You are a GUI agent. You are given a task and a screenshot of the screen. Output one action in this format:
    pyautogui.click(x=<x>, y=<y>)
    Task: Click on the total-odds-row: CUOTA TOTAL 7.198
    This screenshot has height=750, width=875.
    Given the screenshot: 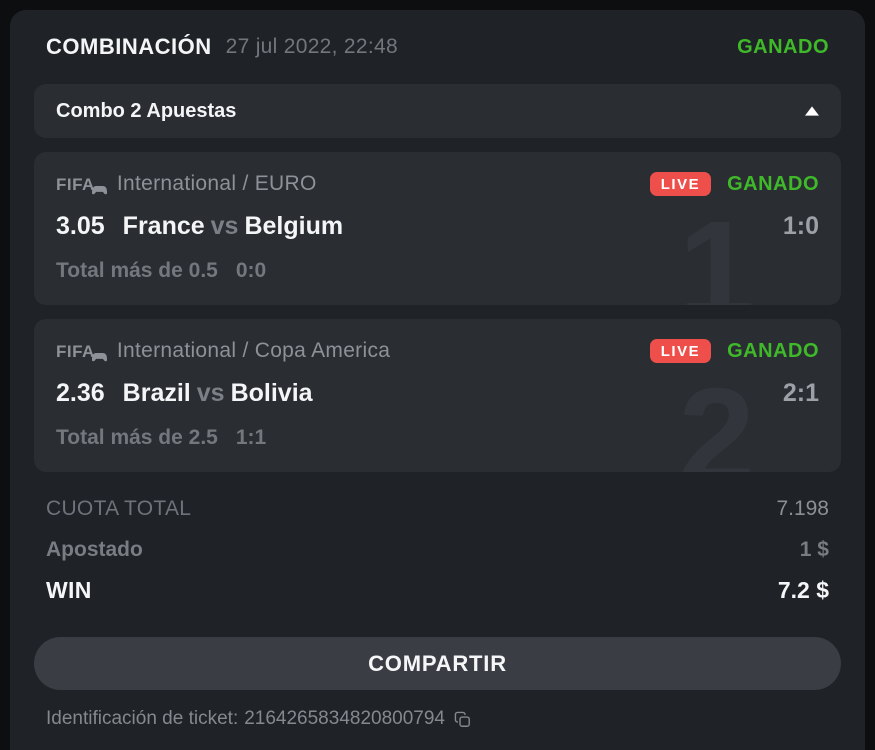 What is the action you would take?
    pyautogui.click(x=437, y=508)
    